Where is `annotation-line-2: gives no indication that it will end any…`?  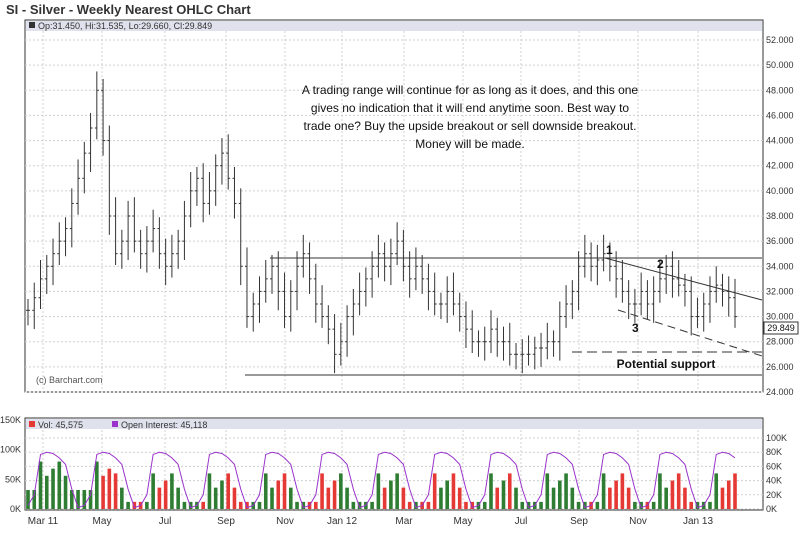
annotation-line-2: gives no indication that it will end any… is located at coordinates (470, 108).